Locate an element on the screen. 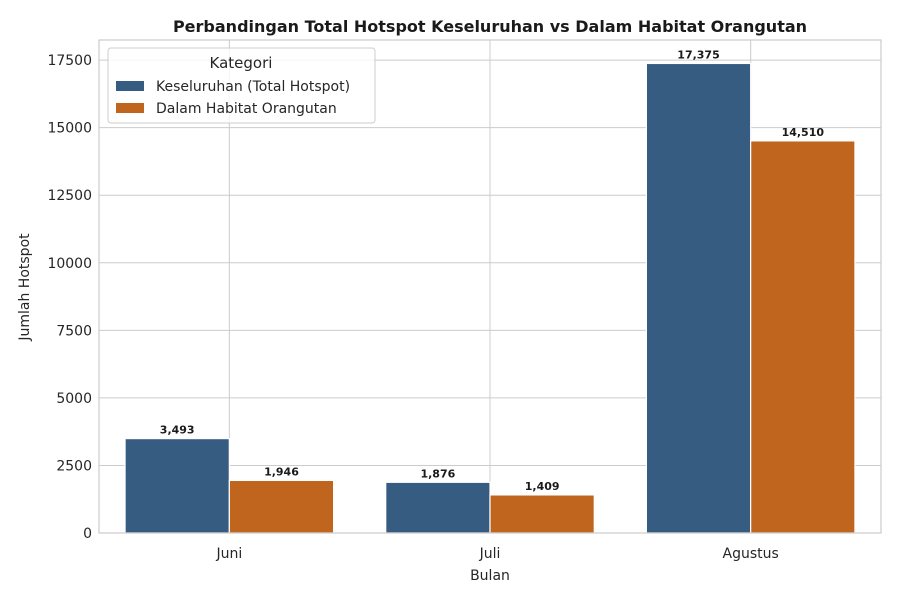 Image resolution: width=900 pixels, height=600 pixels. x-tick-label: Agustus is located at coordinates (751, 554).